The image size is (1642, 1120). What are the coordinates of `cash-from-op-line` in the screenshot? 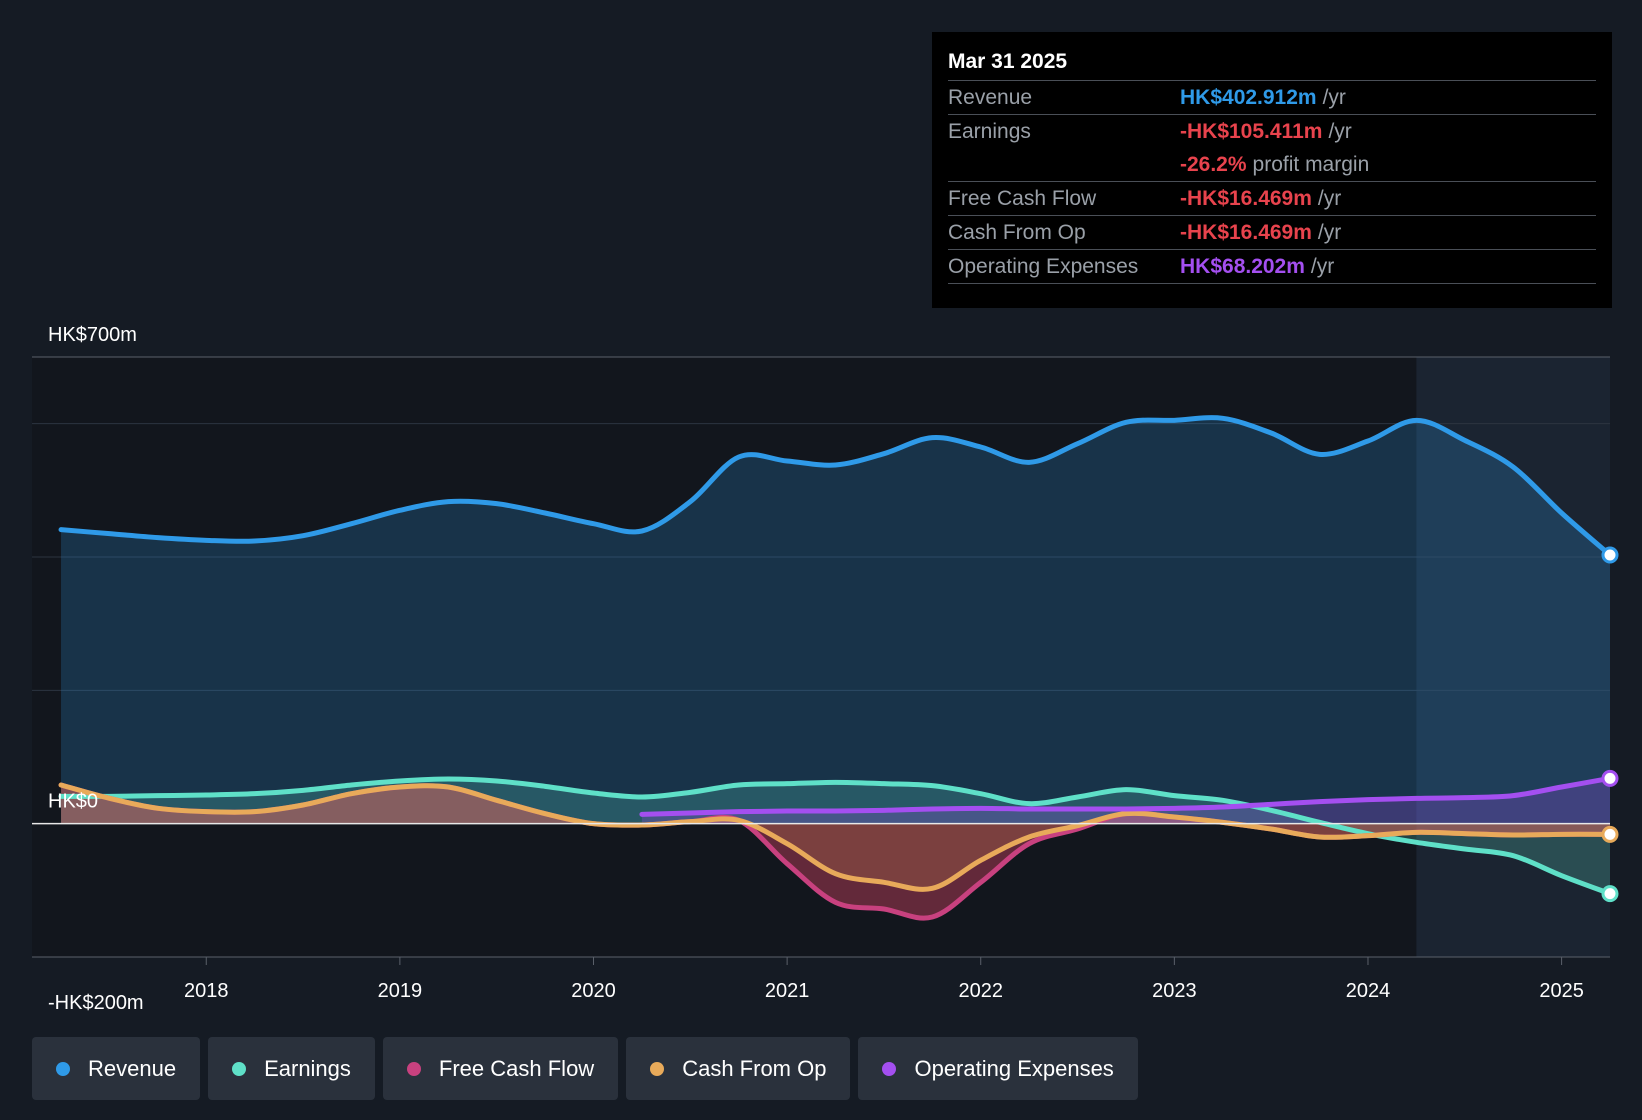 It's located at (835, 837).